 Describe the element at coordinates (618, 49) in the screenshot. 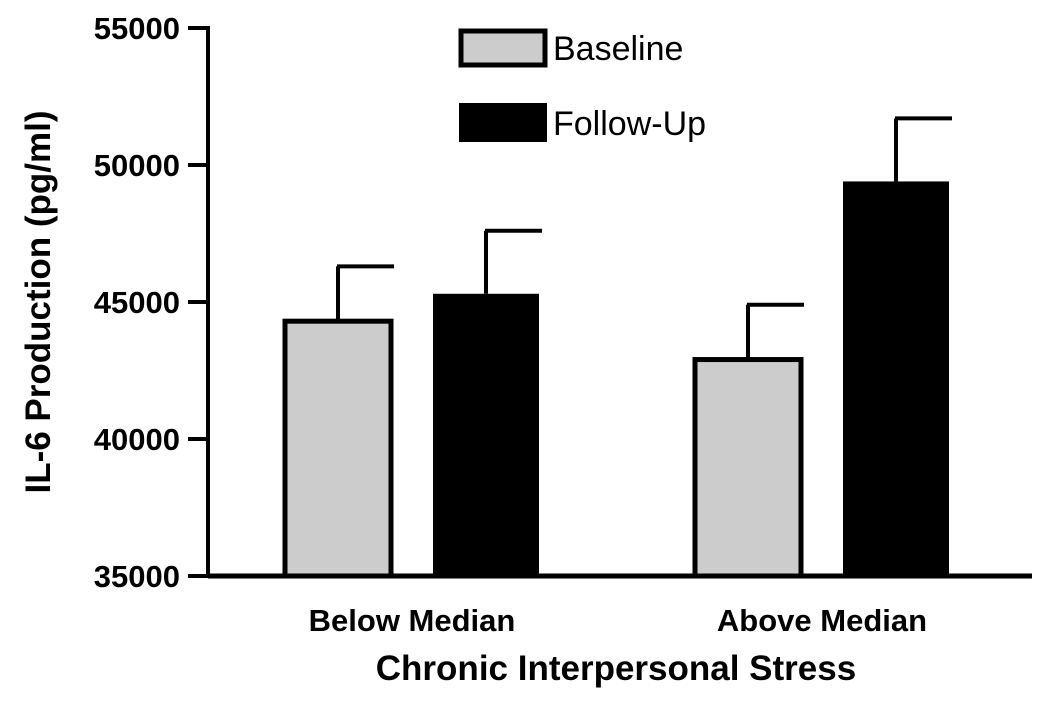

I see `legend-label-baseline: Baseline` at that location.